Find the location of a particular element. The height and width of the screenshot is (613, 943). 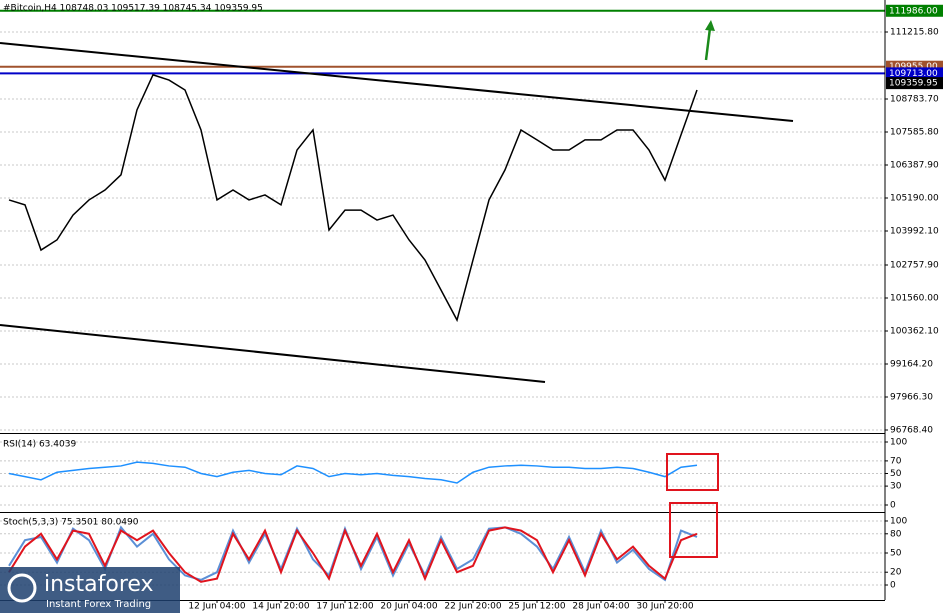

y-tick-label: 106387.90 is located at coordinates (914, 165).